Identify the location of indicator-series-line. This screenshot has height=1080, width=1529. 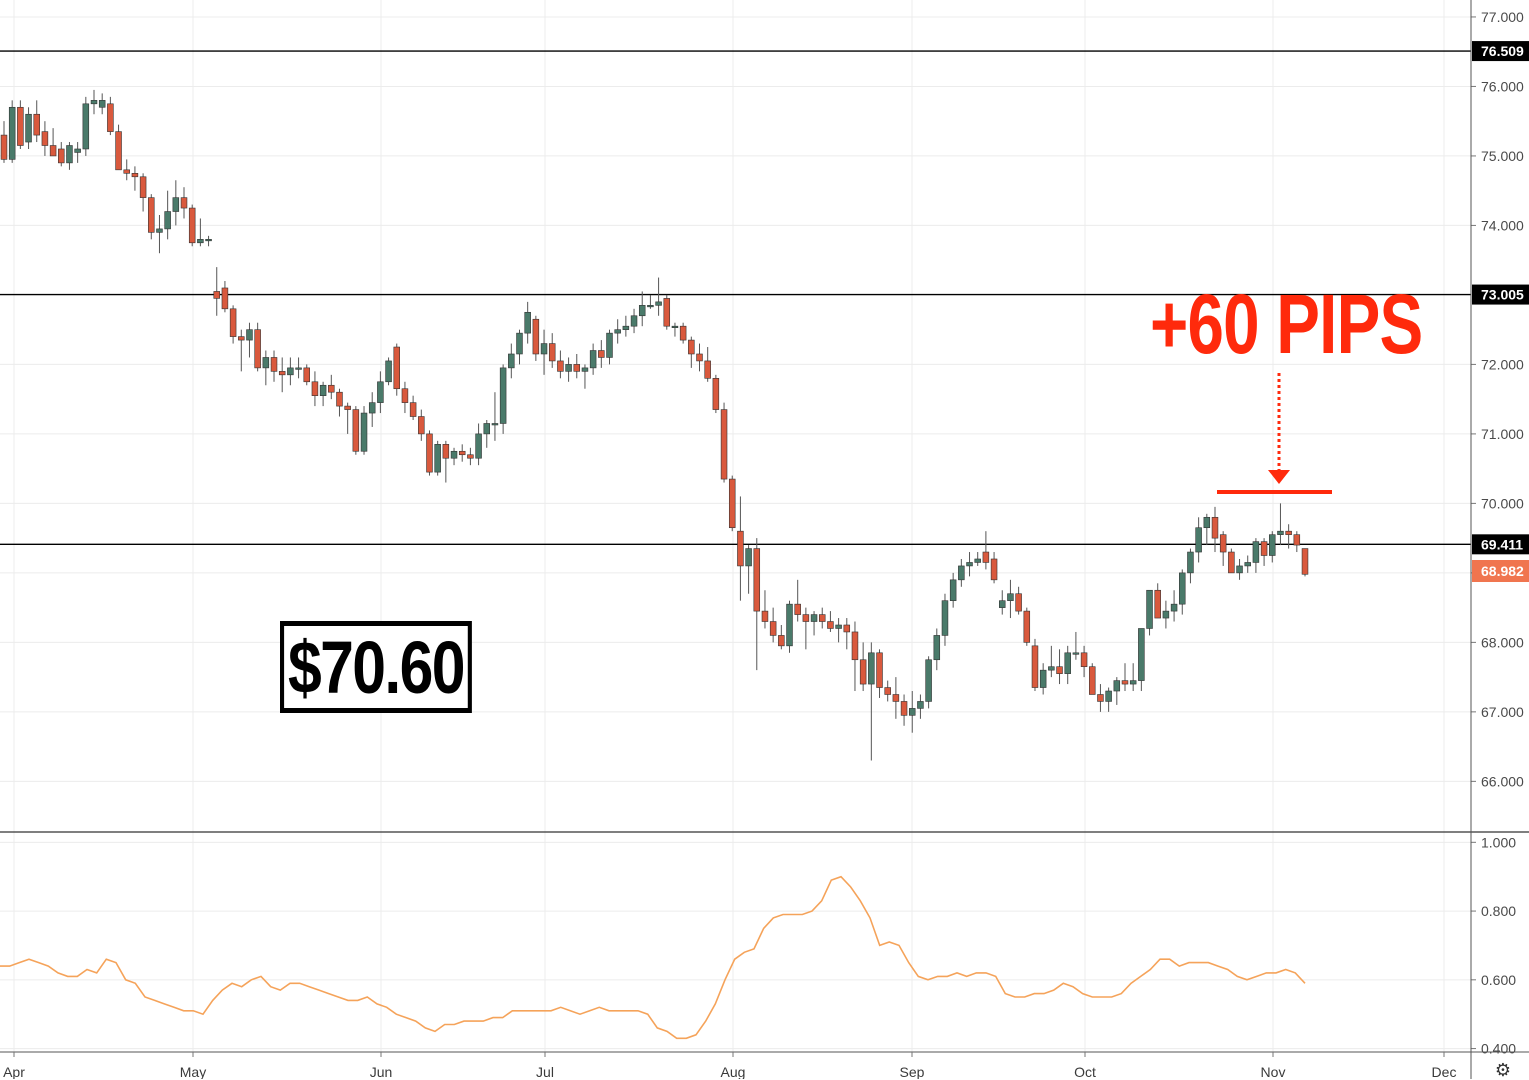
(653, 957).